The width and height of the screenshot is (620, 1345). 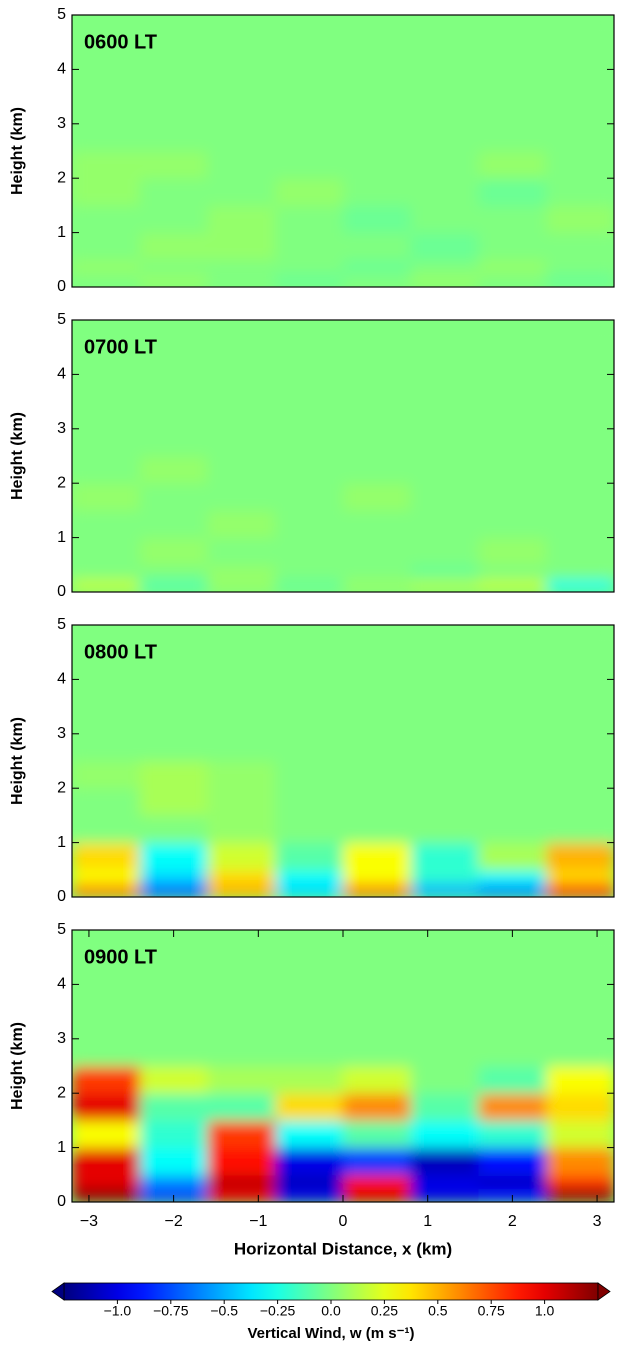 I want to click on colorbar-tick-label: 1.0, so click(x=545, y=1311).